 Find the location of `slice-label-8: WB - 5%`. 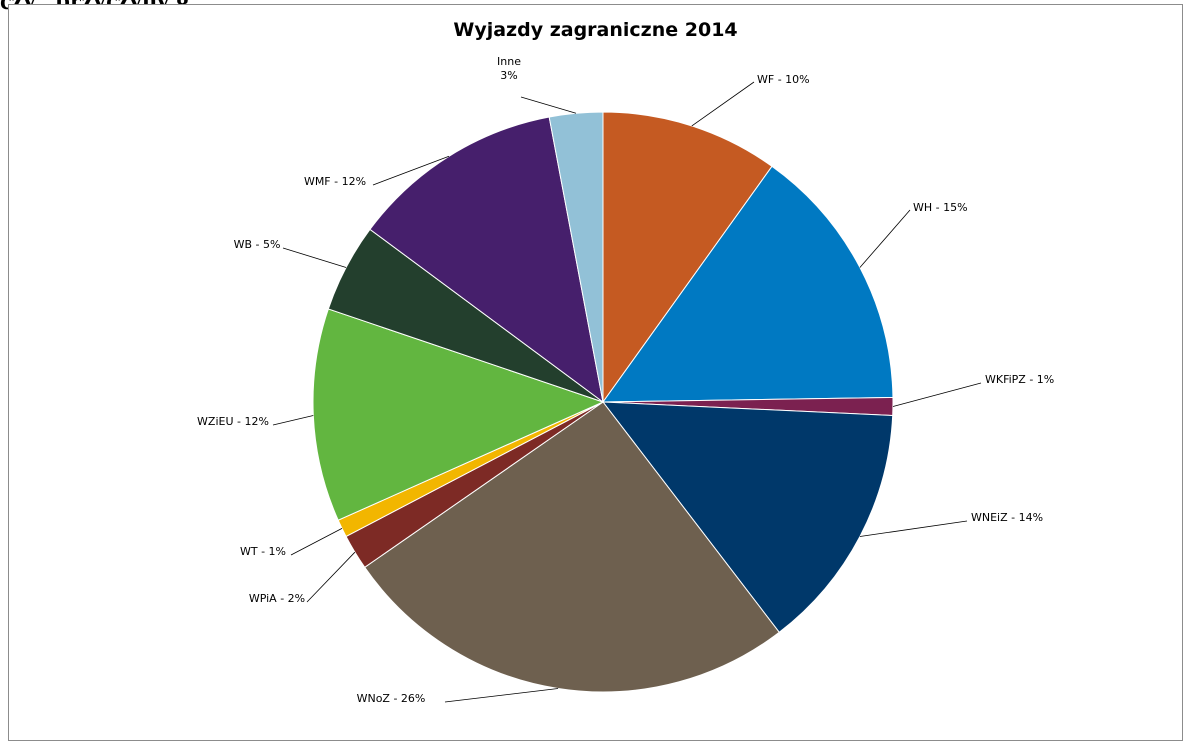

slice-label-8: WB - 5% is located at coordinates (257, 244).